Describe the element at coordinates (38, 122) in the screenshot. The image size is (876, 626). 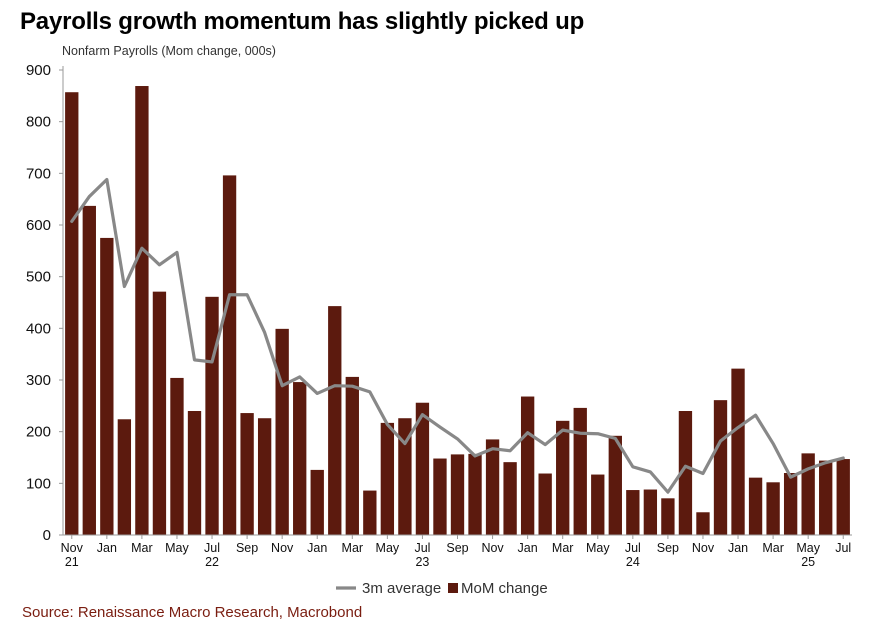
I see `y-tick-label: 800` at that location.